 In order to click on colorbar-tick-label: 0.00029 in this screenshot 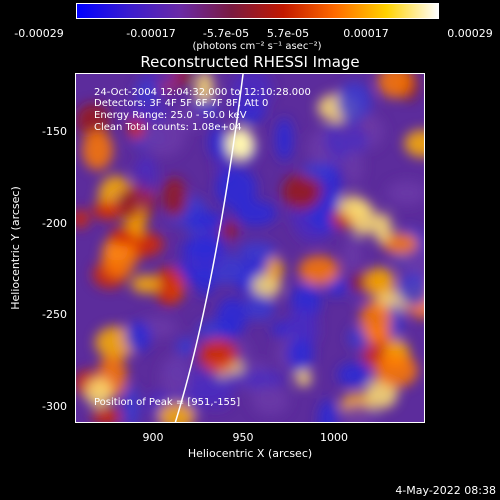, I will do `click(470, 33)`.